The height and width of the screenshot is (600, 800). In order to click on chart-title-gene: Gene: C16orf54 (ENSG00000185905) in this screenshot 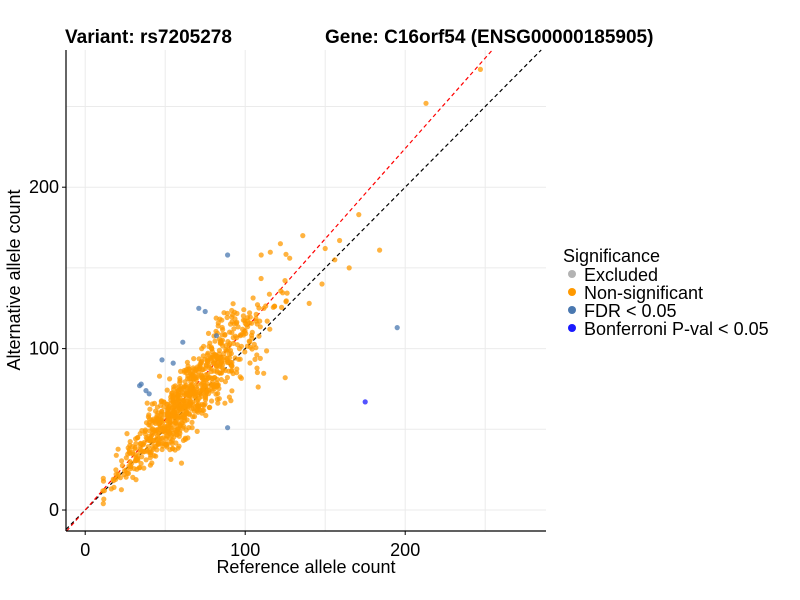, I will do `click(489, 37)`.